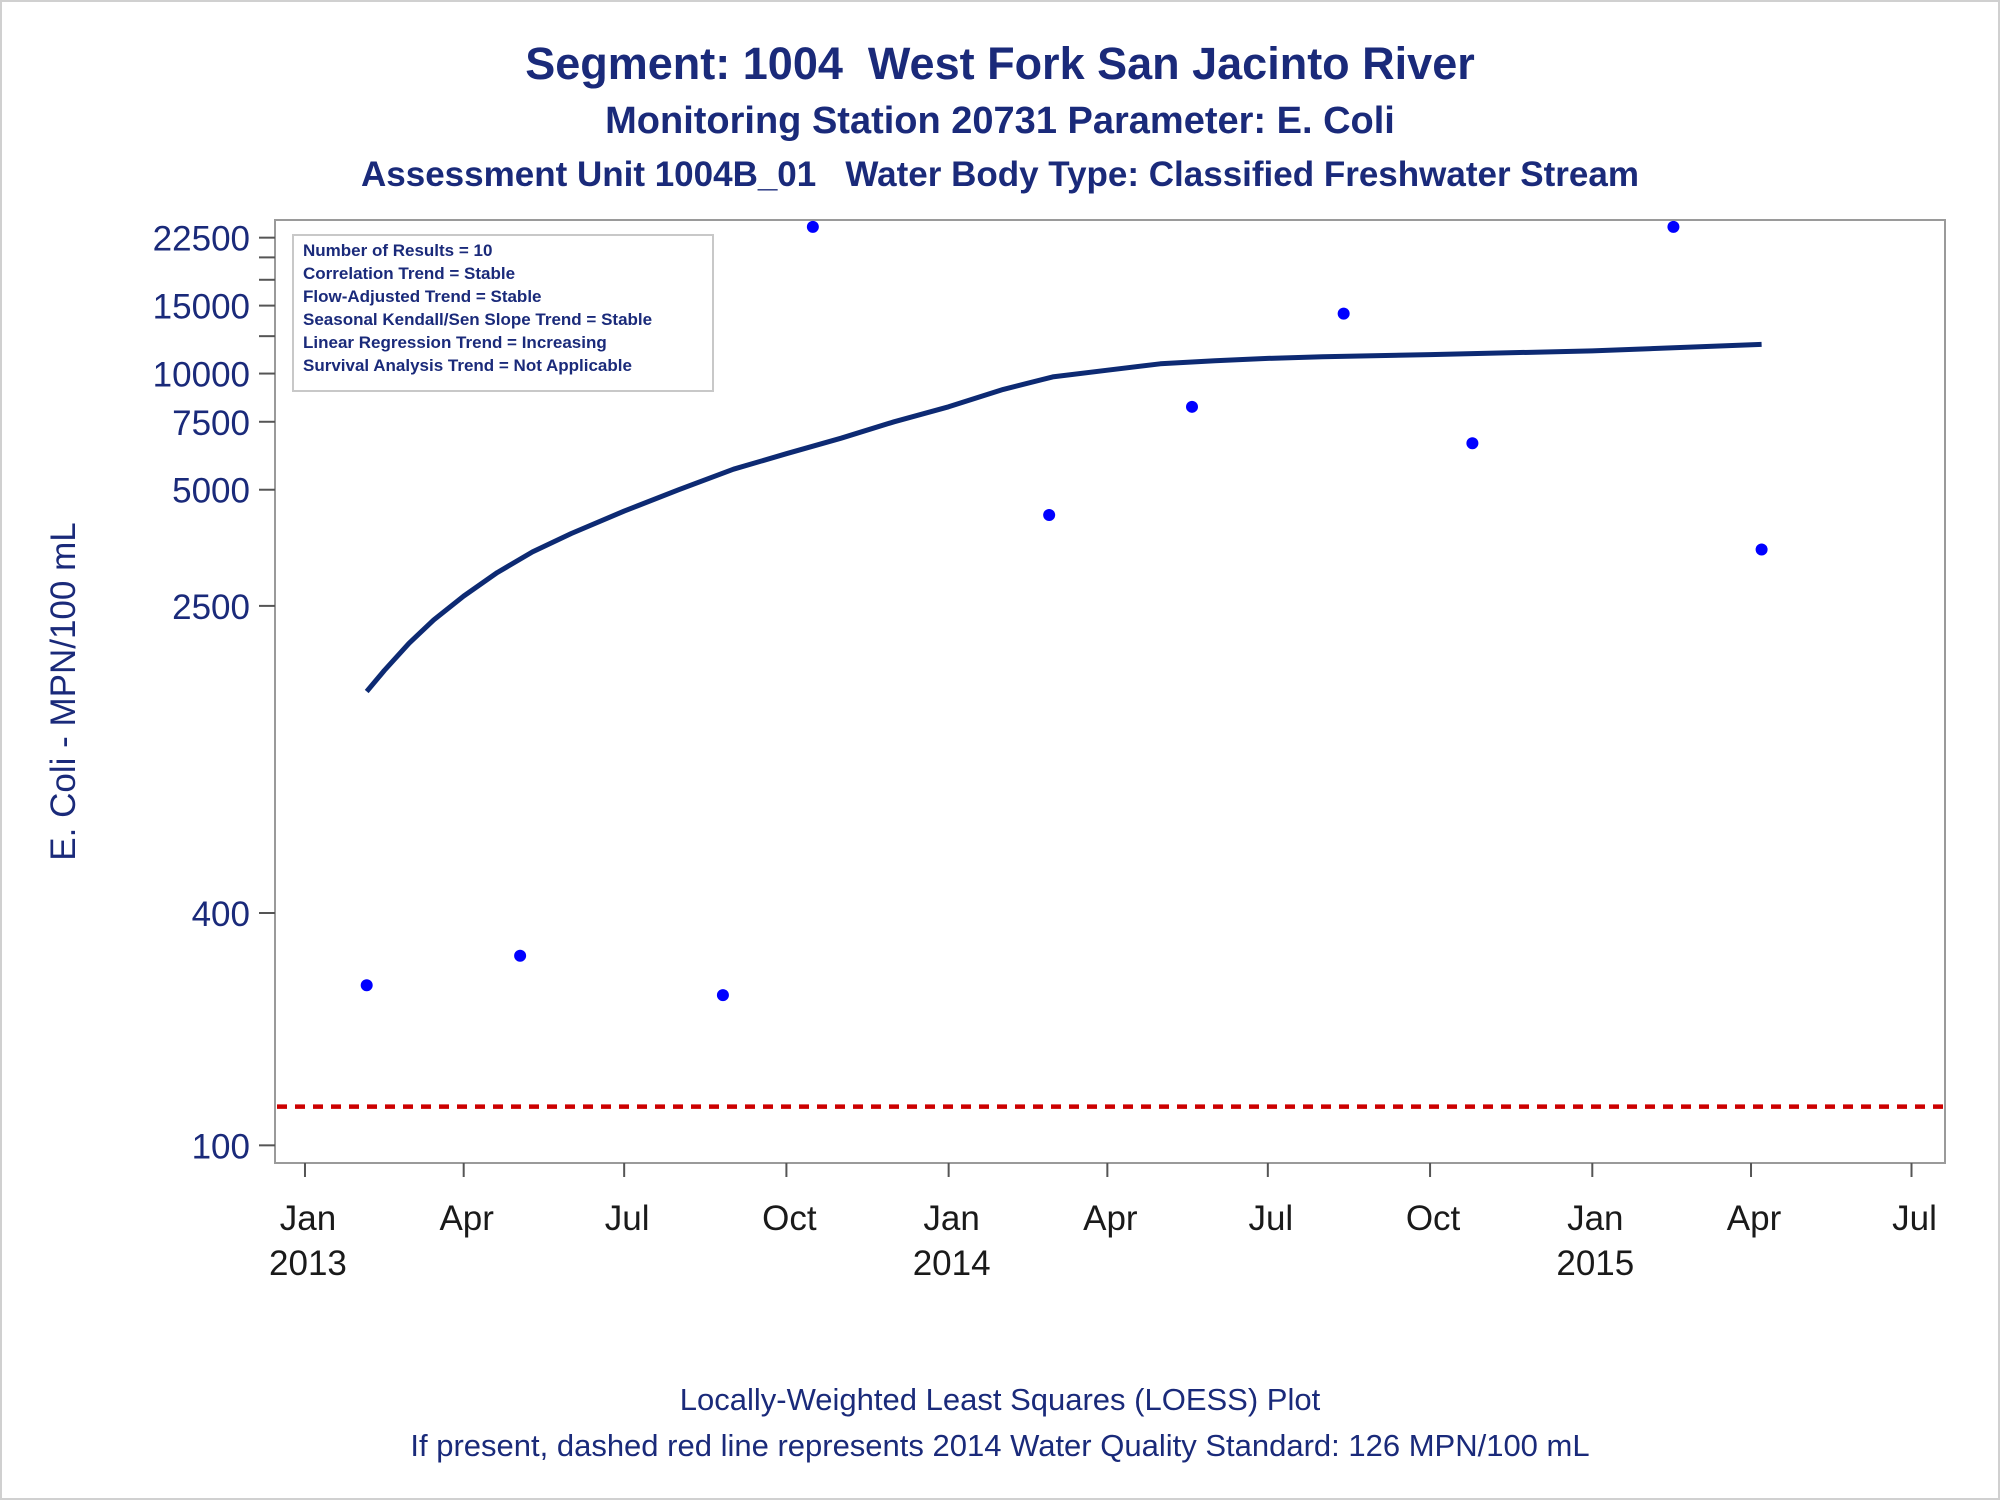  I want to click on y-tick-label: 2500, so click(211, 607).